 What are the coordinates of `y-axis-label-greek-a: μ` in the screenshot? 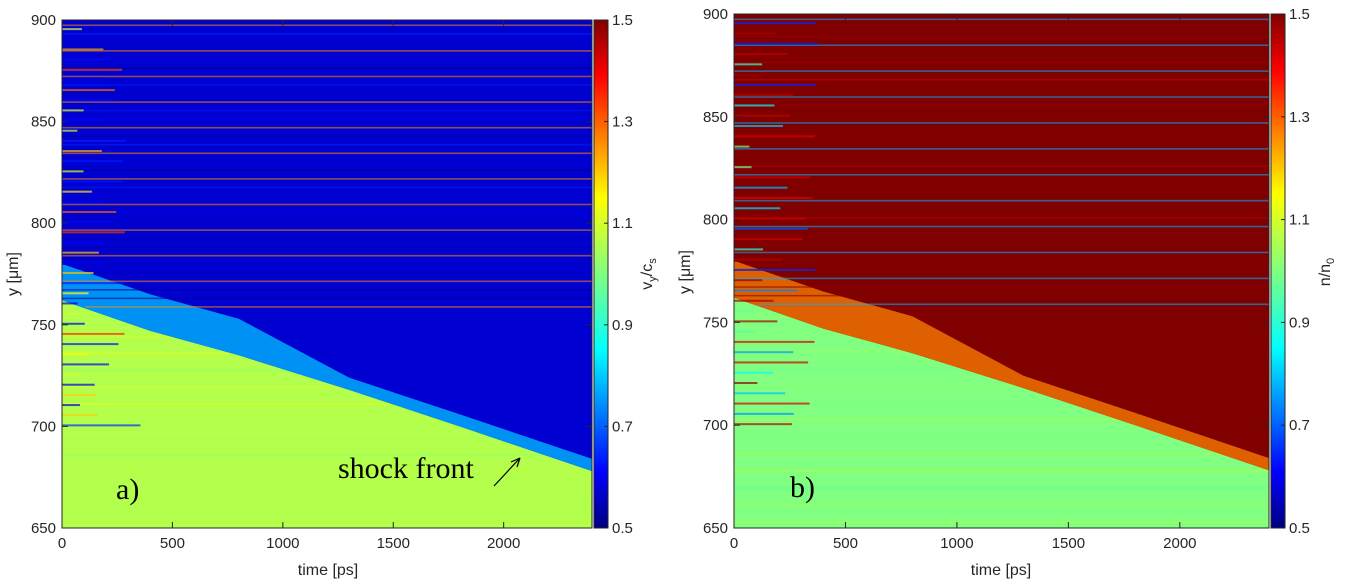 It's located at (13, 274).